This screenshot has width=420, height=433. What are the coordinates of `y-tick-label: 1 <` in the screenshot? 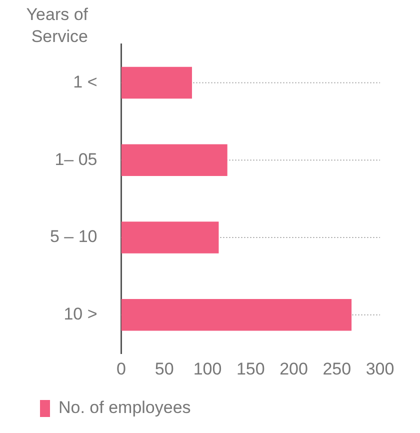 It's located at (85, 82).